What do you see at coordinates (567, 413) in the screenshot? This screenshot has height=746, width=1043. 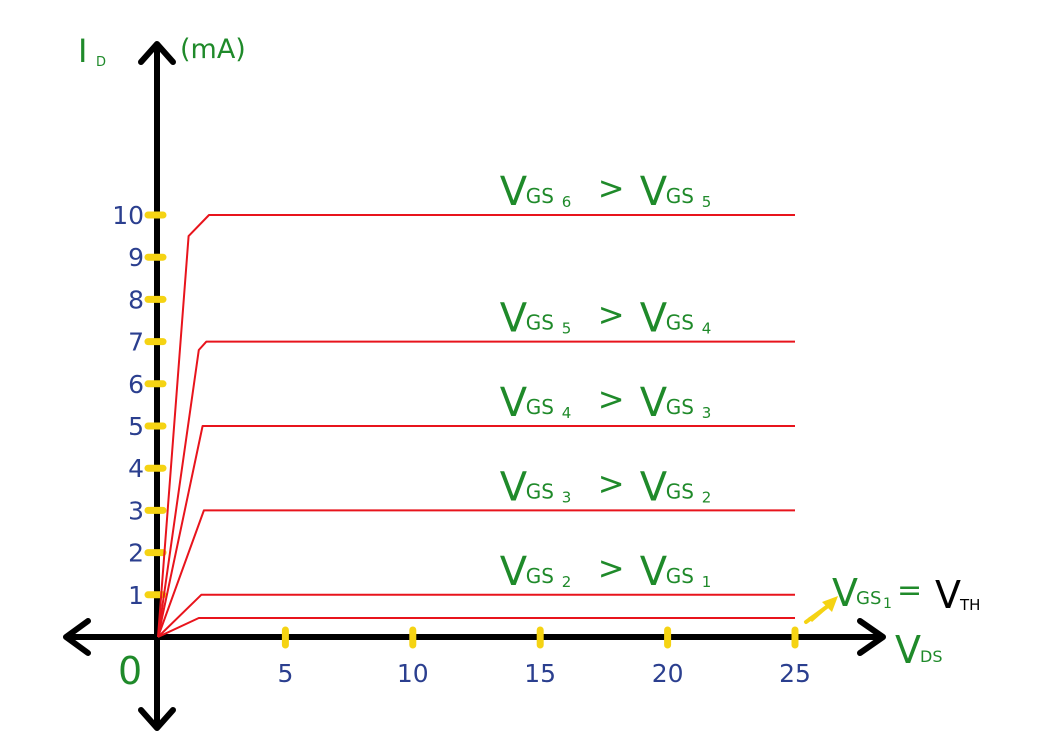 I see `annotation-left-index: 4` at bounding box center [567, 413].